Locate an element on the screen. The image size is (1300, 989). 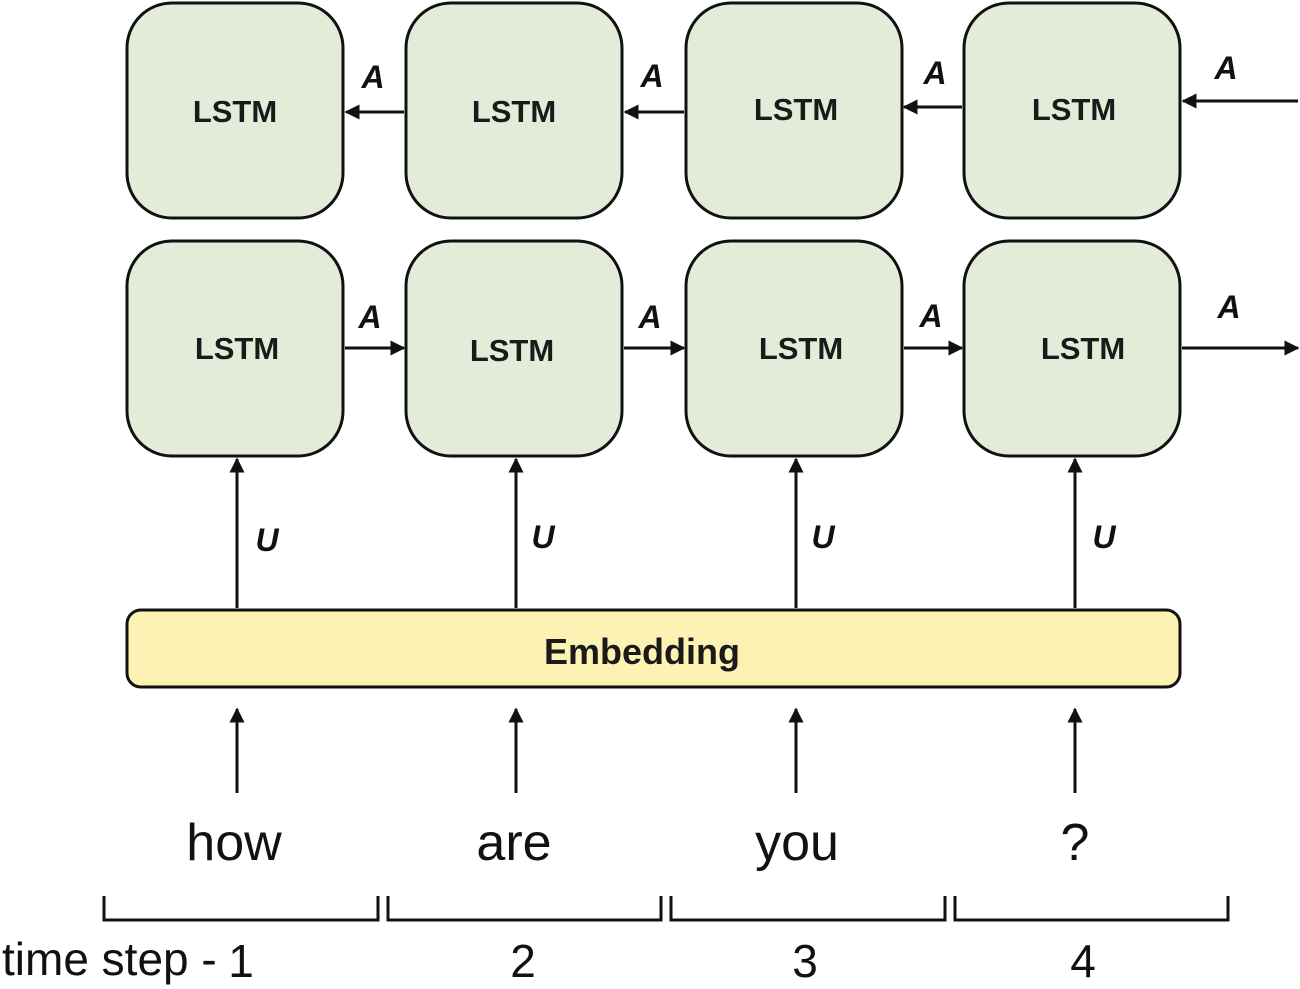
input-weight-label-1: U is located at coordinates (267, 540).